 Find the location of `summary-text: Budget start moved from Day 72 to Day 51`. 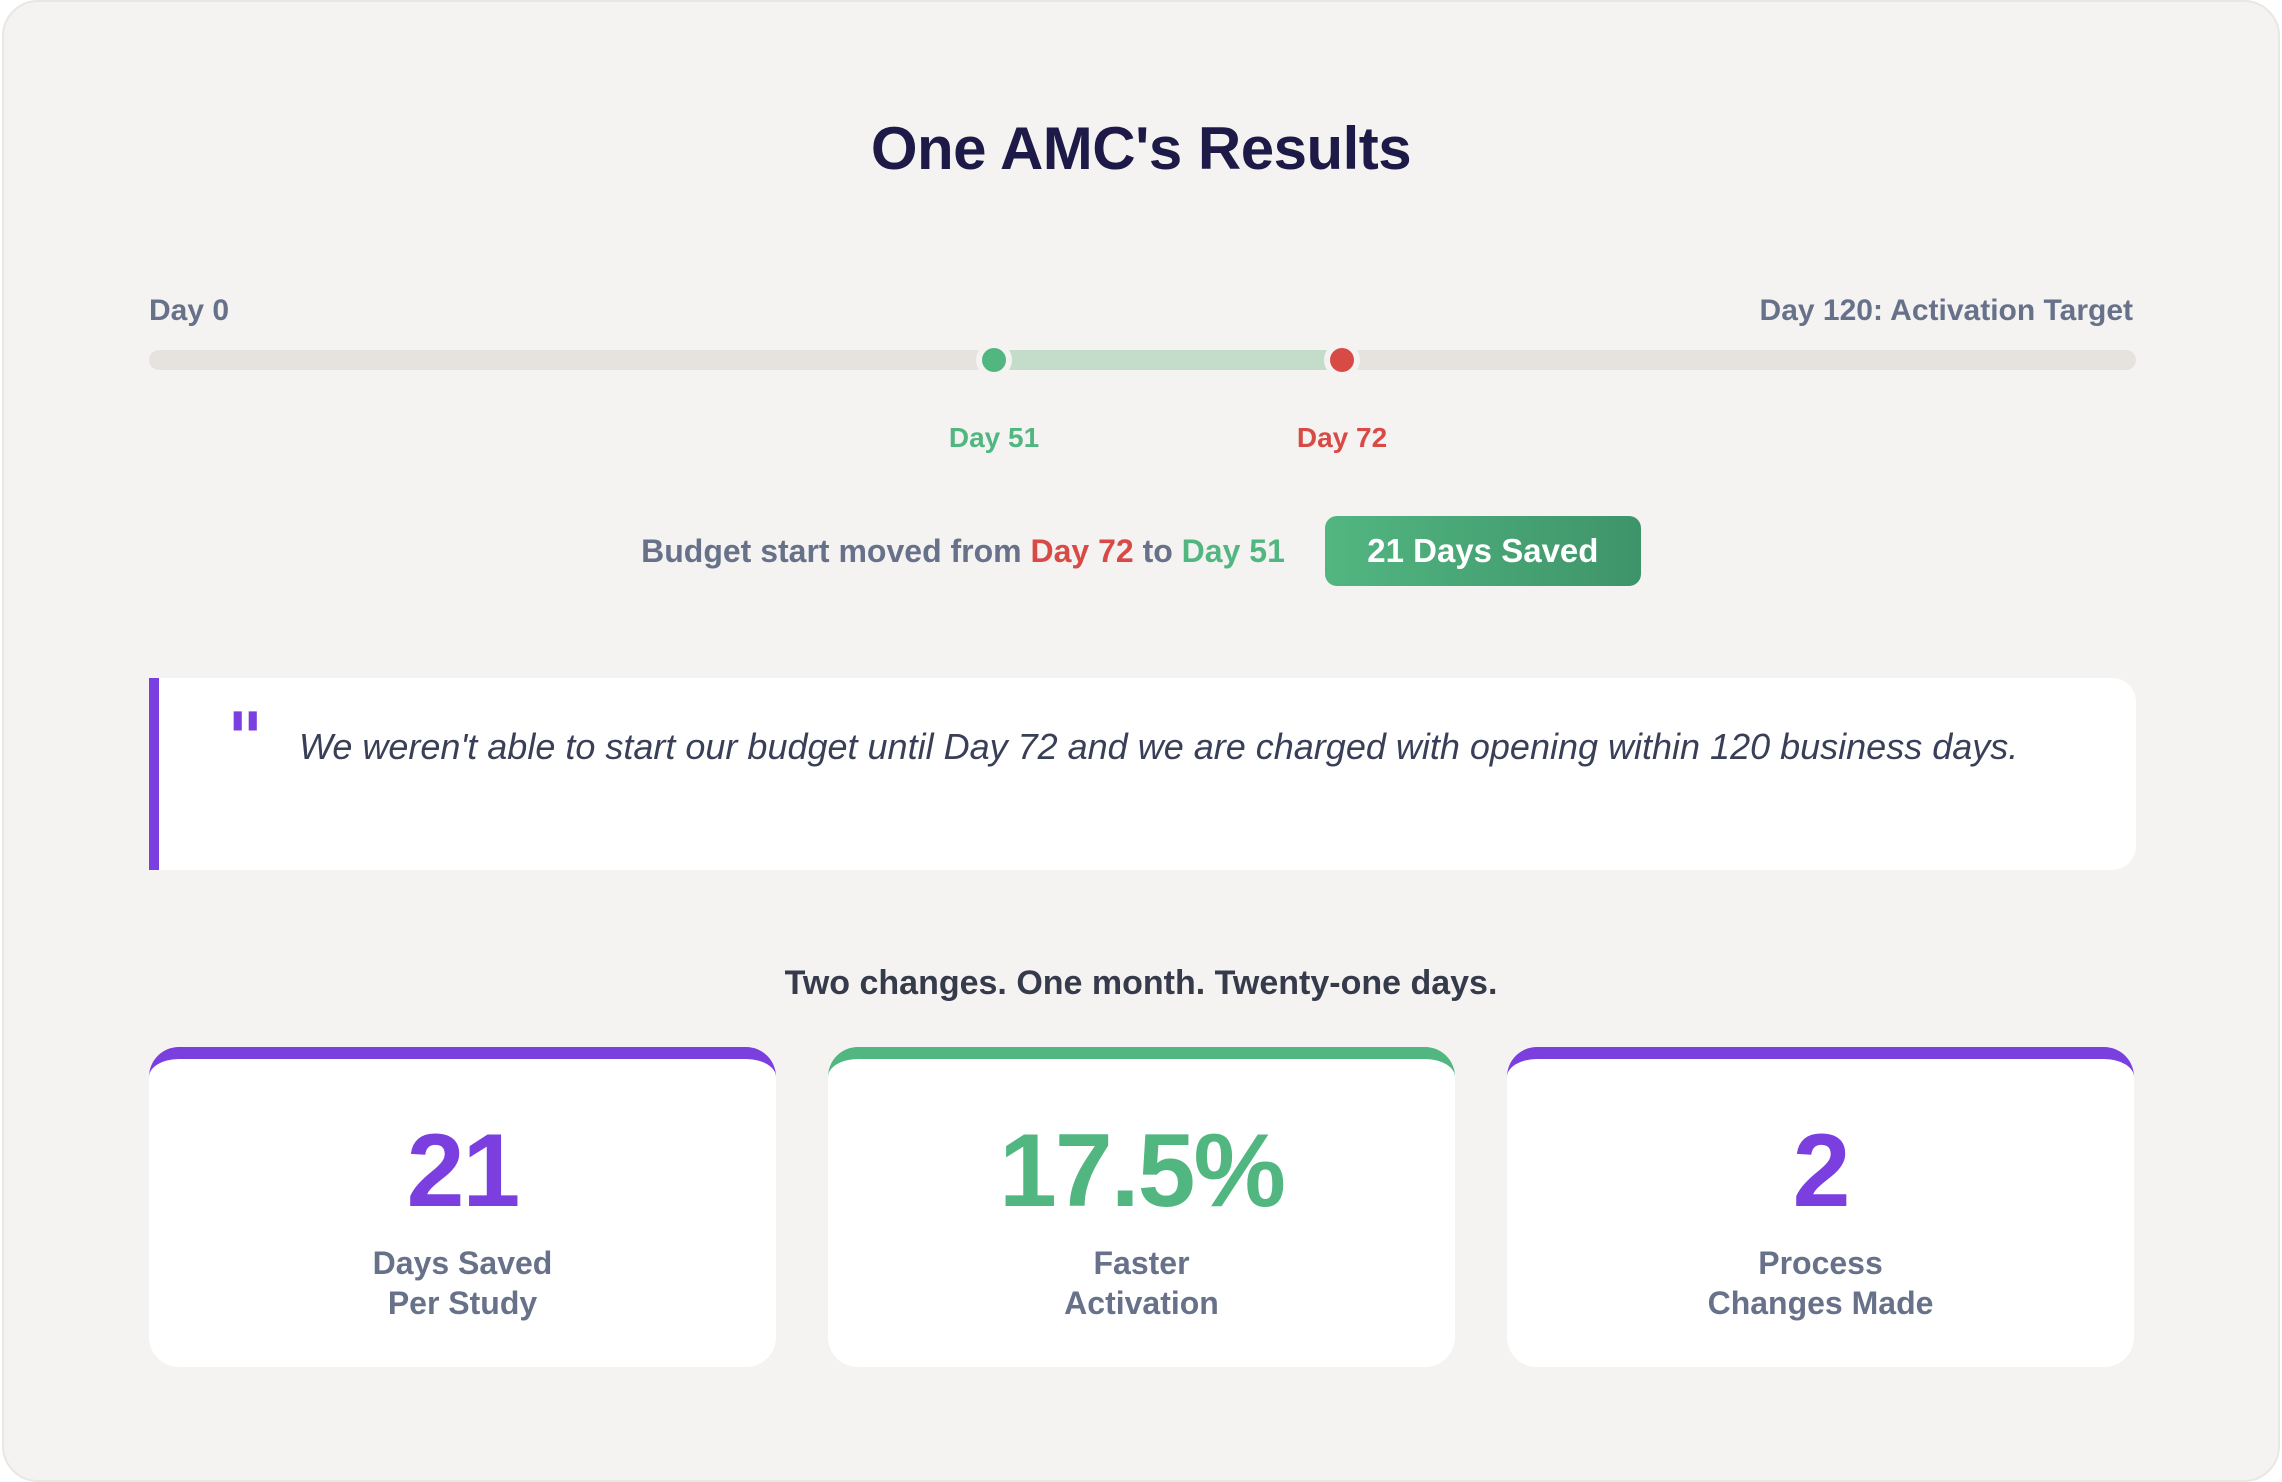

summary-text: Budget start moved from Day 72 to Day 51 is located at coordinates (963, 551).